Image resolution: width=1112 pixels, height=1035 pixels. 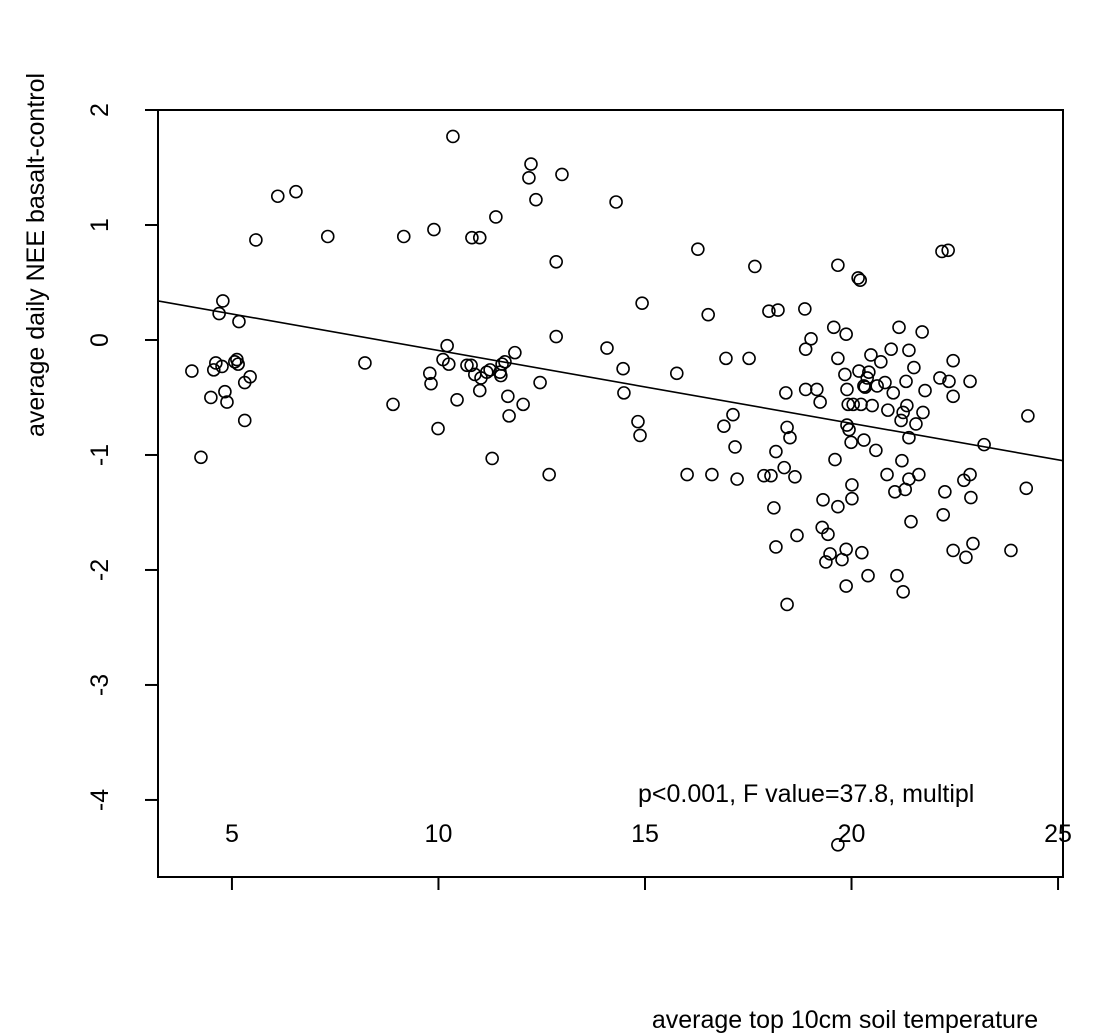 I want to click on y-tick-label: -2, so click(x=100, y=570).